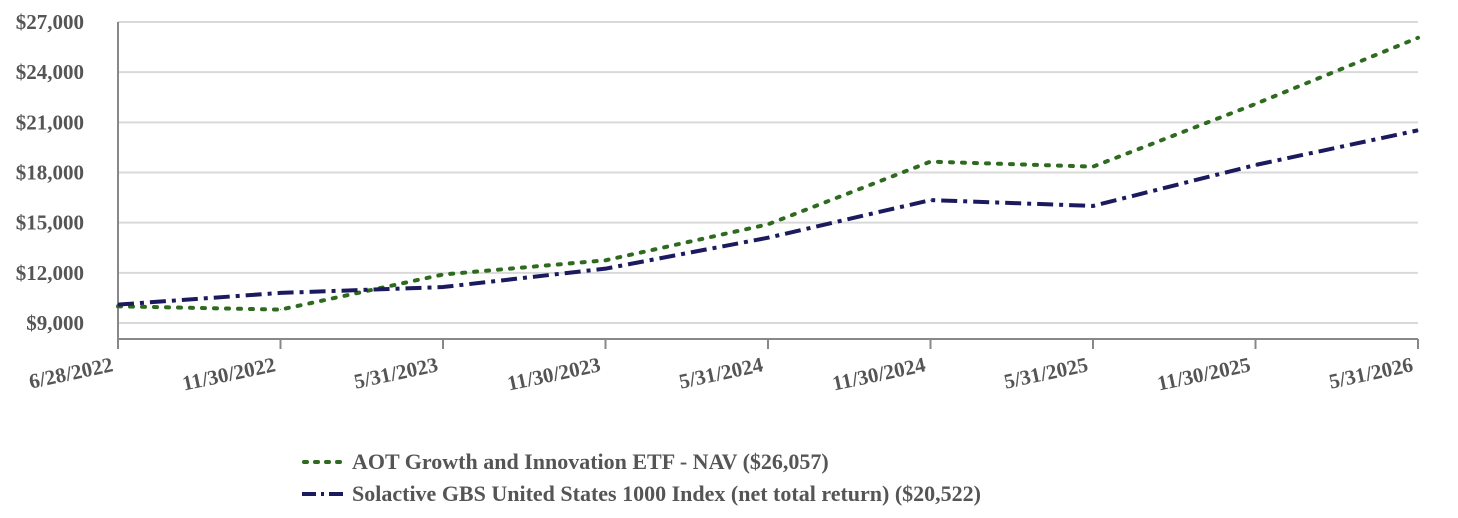 The width and height of the screenshot is (1458, 518). What do you see at coordinates (396, 372) in the screenshot?
I see `x-tick-label: 5/31/2023` at bounding box center [396, 372].